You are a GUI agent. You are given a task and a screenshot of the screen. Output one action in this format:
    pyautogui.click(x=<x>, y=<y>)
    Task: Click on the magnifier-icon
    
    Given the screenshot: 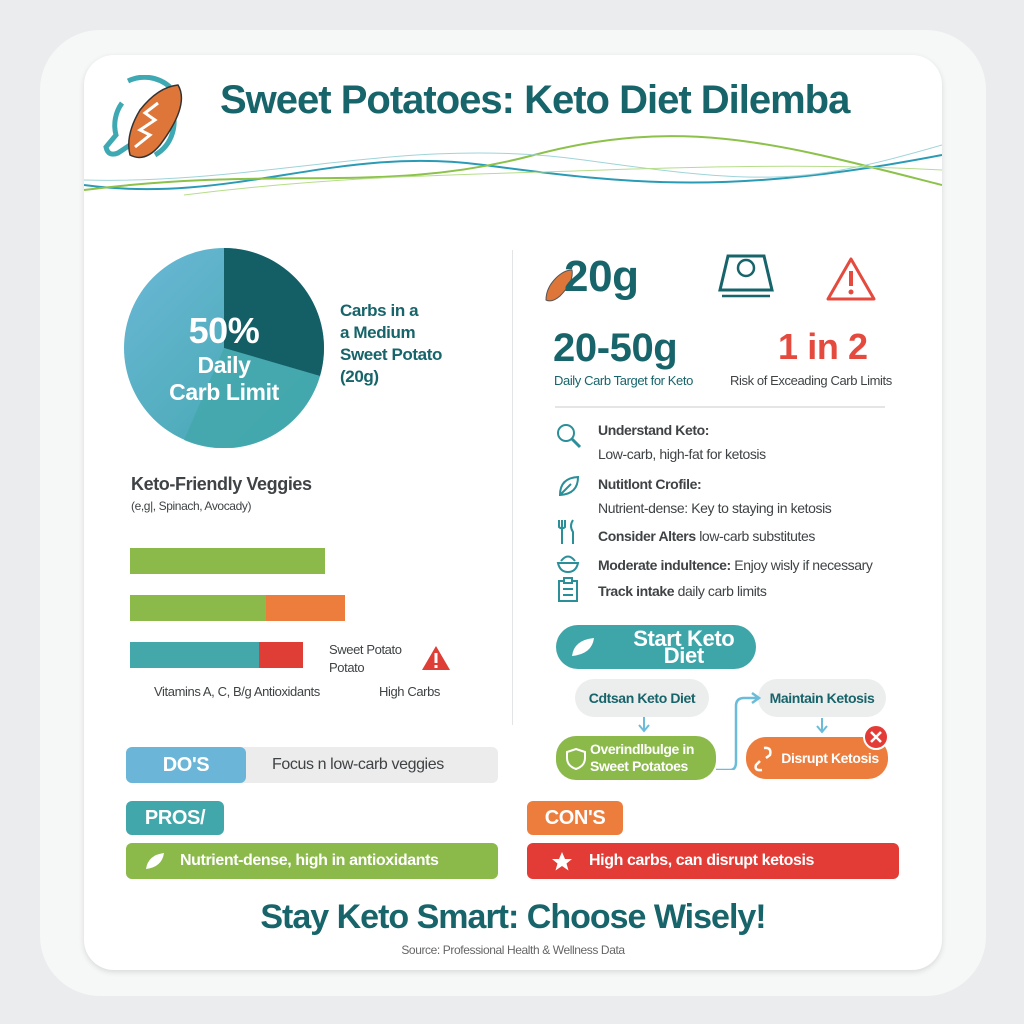 What is the action you would take?
    pyautogui.click(x=569, y=436)
    